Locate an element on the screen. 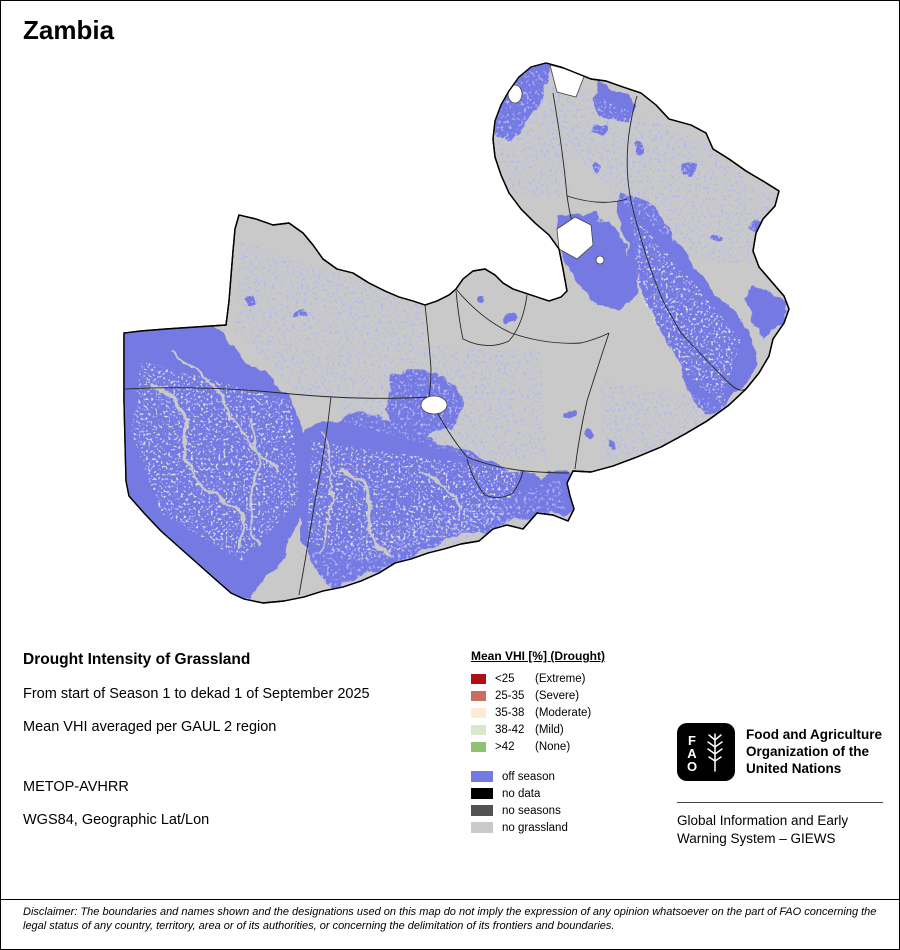 The width and height of the screenshot is (900, 950). legend-class-range: <25 is located at coordinates (505, 678).